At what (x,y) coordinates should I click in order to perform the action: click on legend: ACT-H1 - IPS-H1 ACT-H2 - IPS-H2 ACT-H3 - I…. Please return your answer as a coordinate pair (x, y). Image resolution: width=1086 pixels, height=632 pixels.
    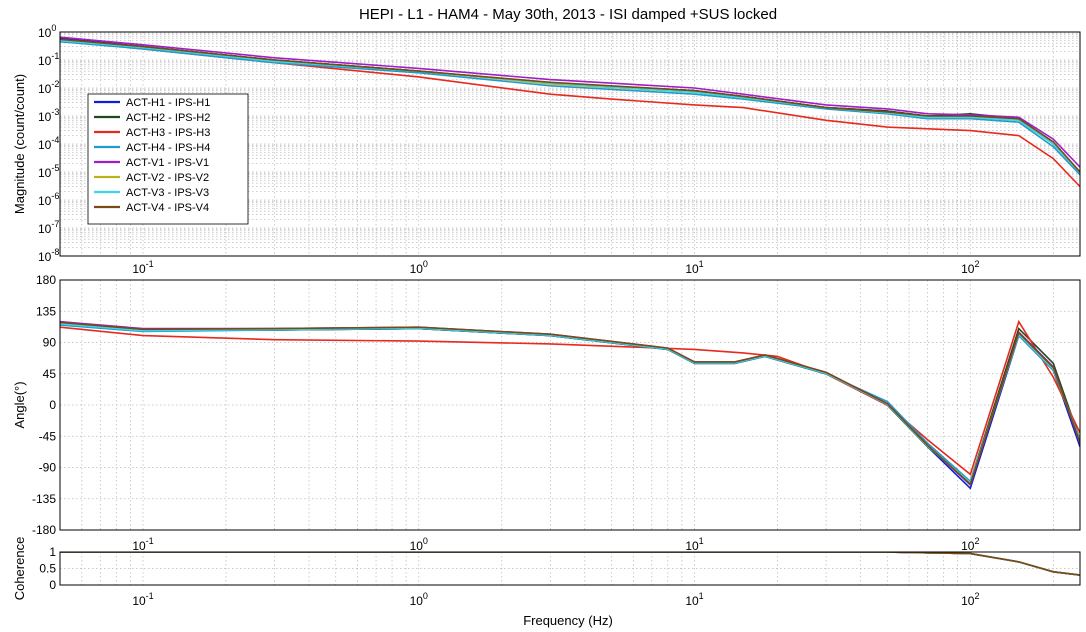
    Looking at the image, I should click on (168, 159).